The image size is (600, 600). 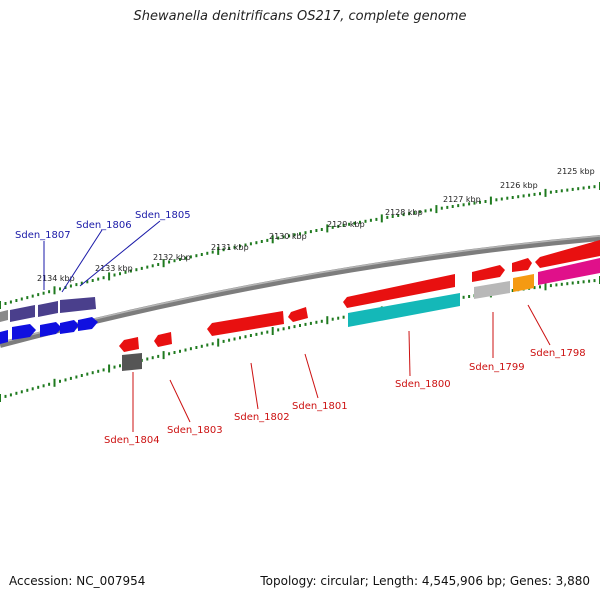 What do you see at coordinates (114, 268) in the screenshot?
I see `kbp-label: 2133 kbp` at bounding box center [114, 268].